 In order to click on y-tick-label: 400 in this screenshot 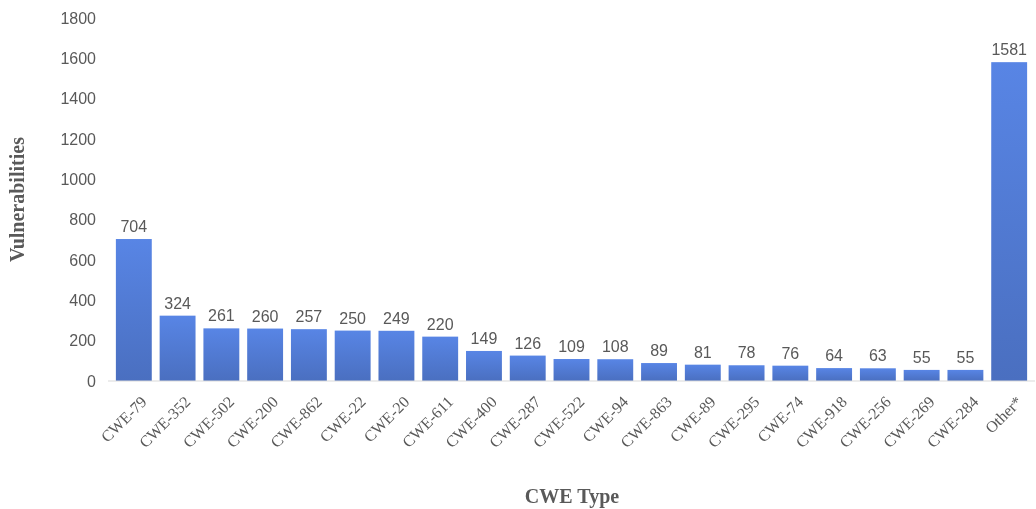, I will do `click(83, 300)`.